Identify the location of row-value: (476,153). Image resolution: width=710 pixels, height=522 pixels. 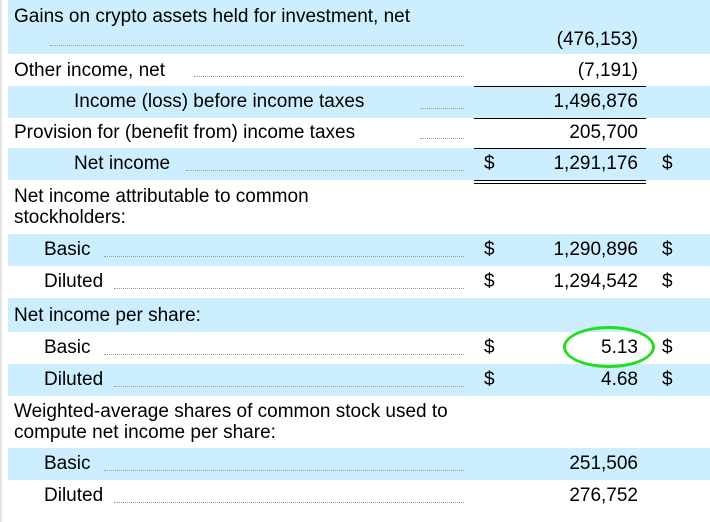
(597, 39).